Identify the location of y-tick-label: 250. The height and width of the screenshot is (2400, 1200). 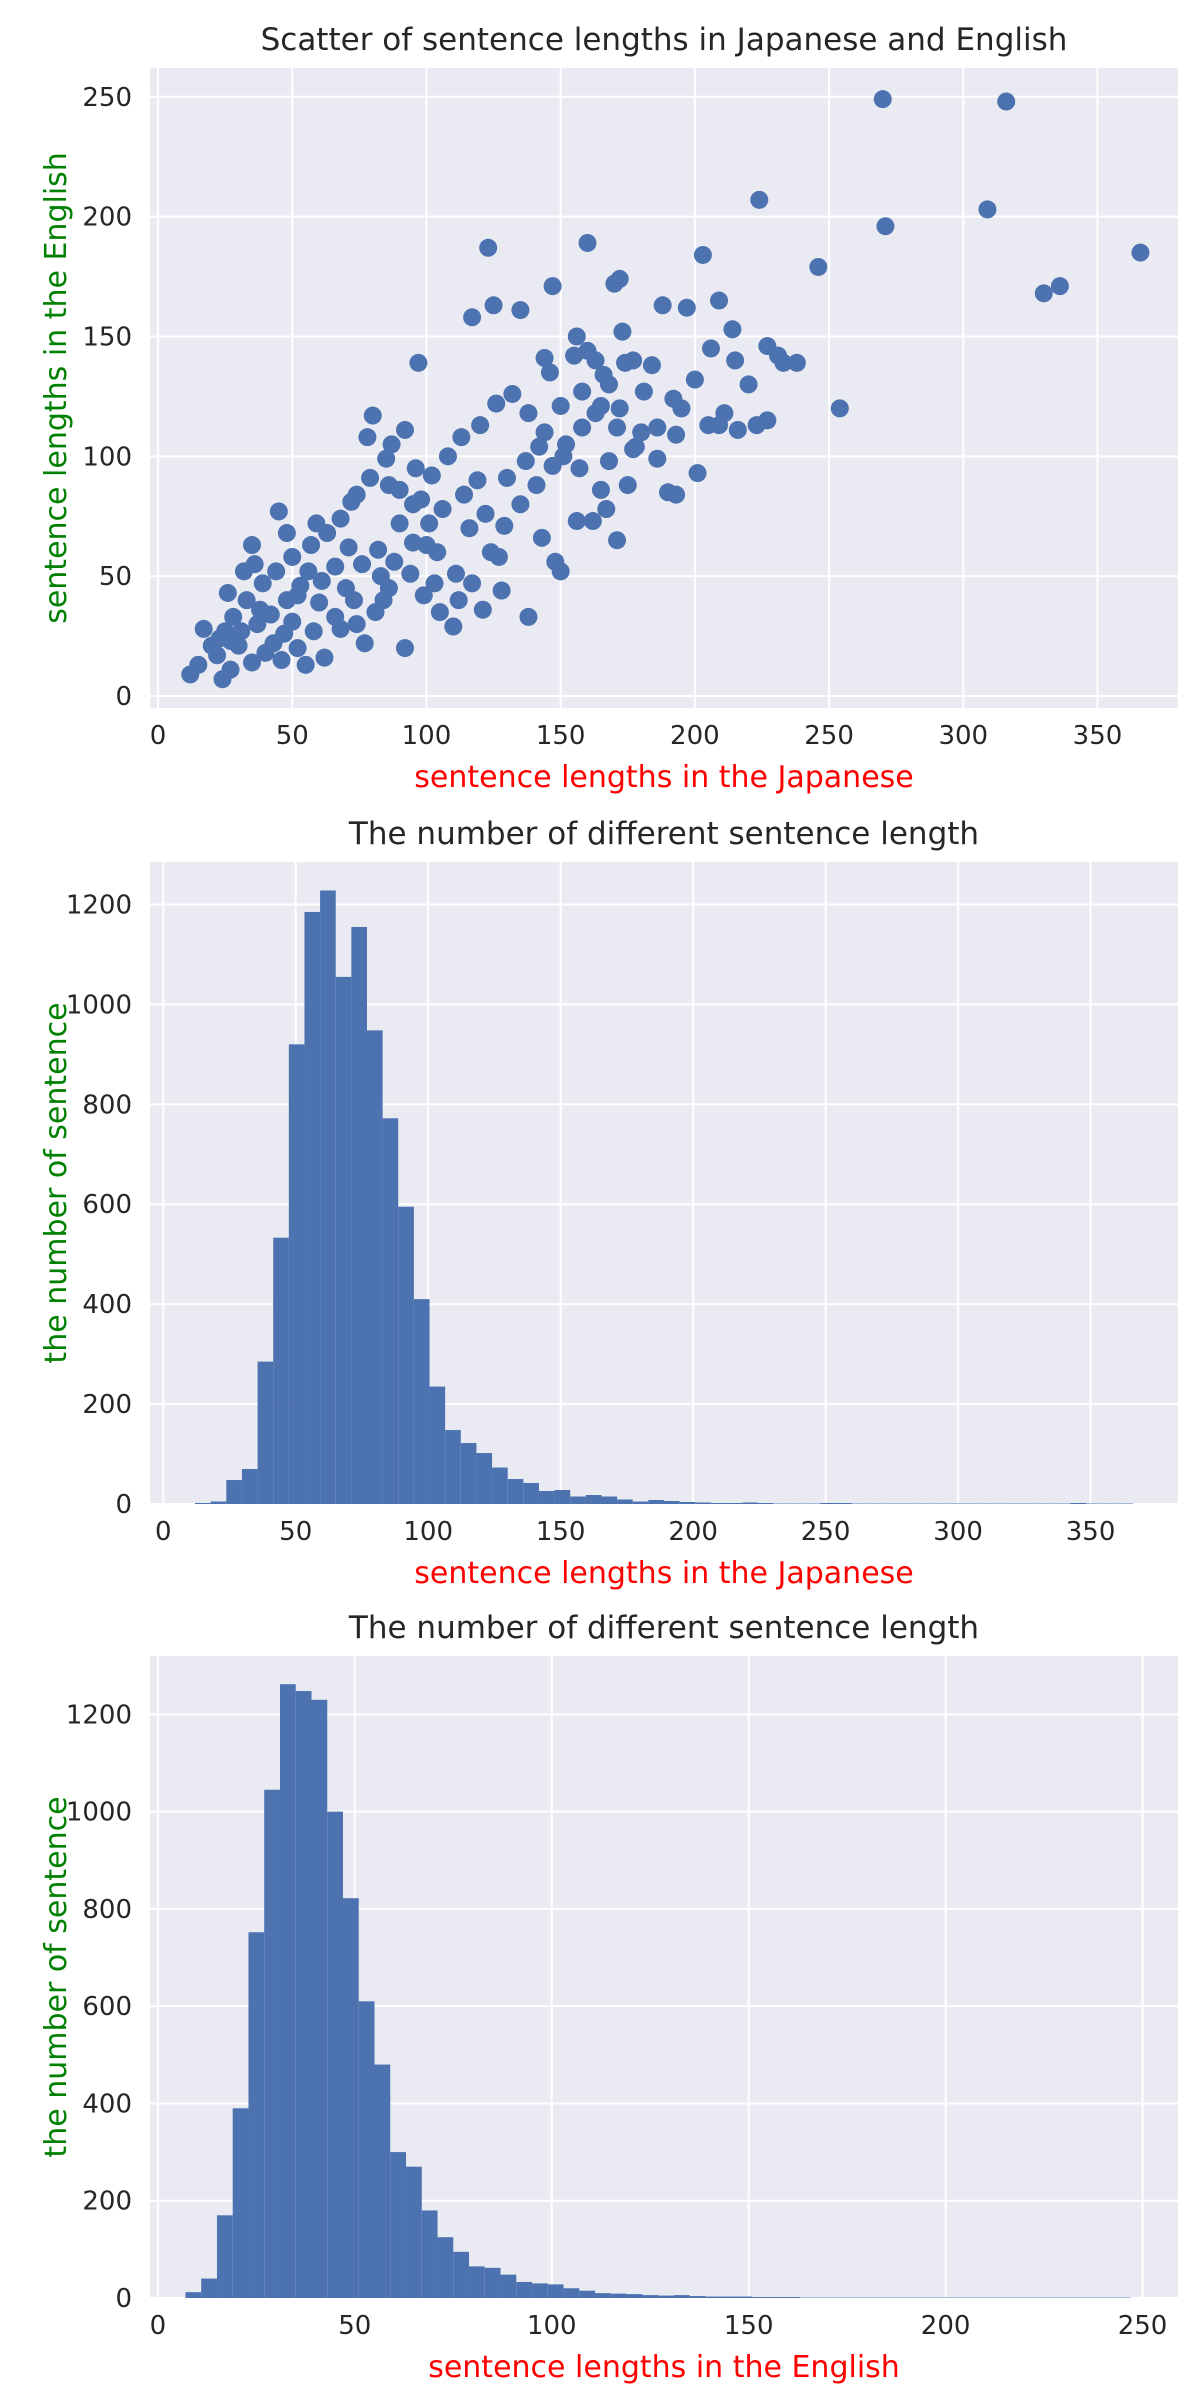
(107, 98).